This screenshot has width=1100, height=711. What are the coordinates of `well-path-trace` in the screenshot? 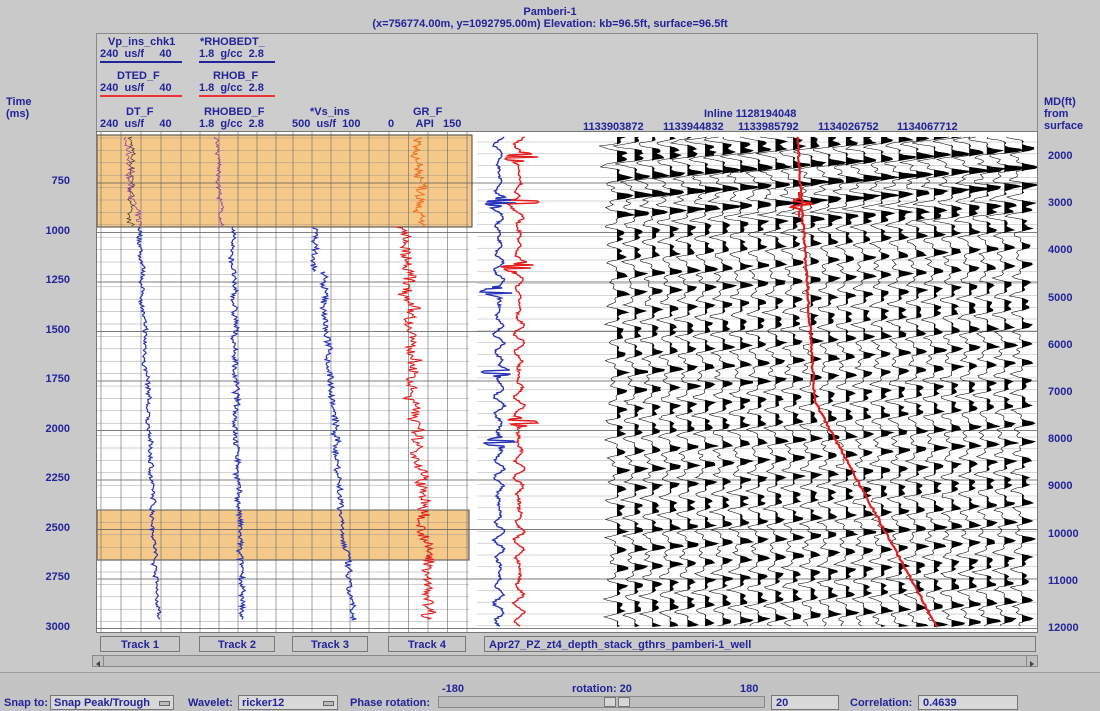 It's located at (867, 382).